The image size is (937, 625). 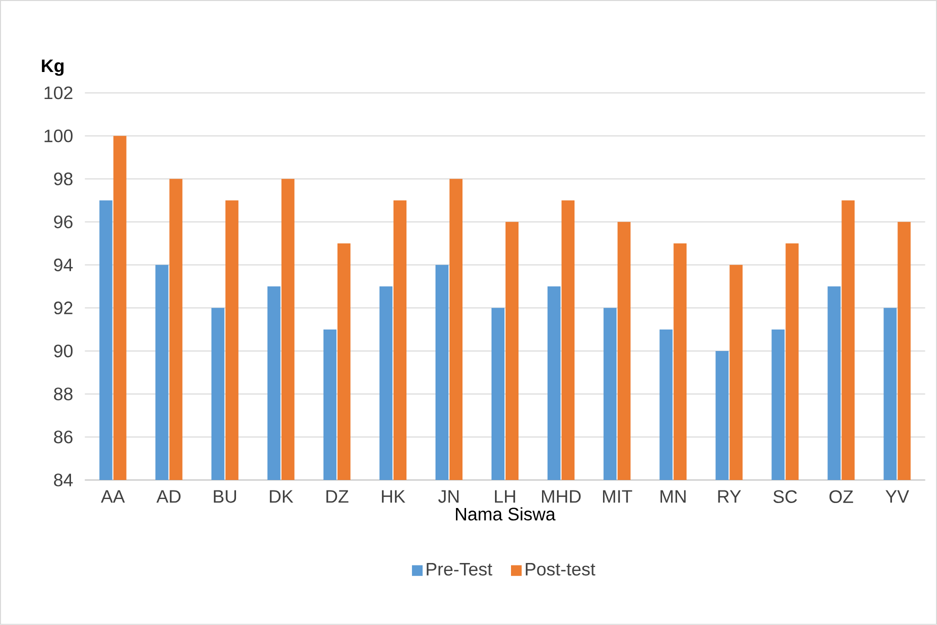 I want to click on y-tick-label: 84, so click(x=63, y=480).